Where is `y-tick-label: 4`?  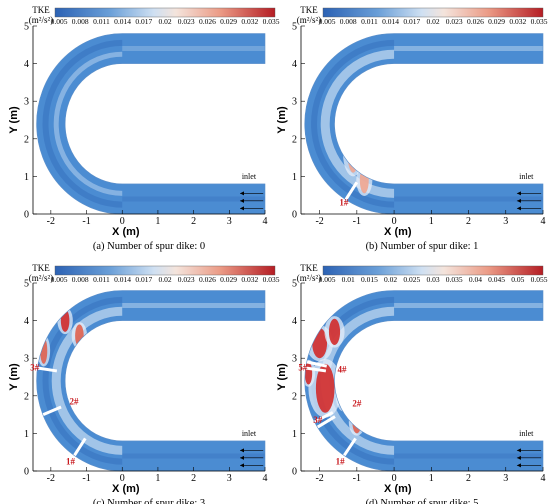
y-tick-label: 4 is located at coordinates (26, 321).